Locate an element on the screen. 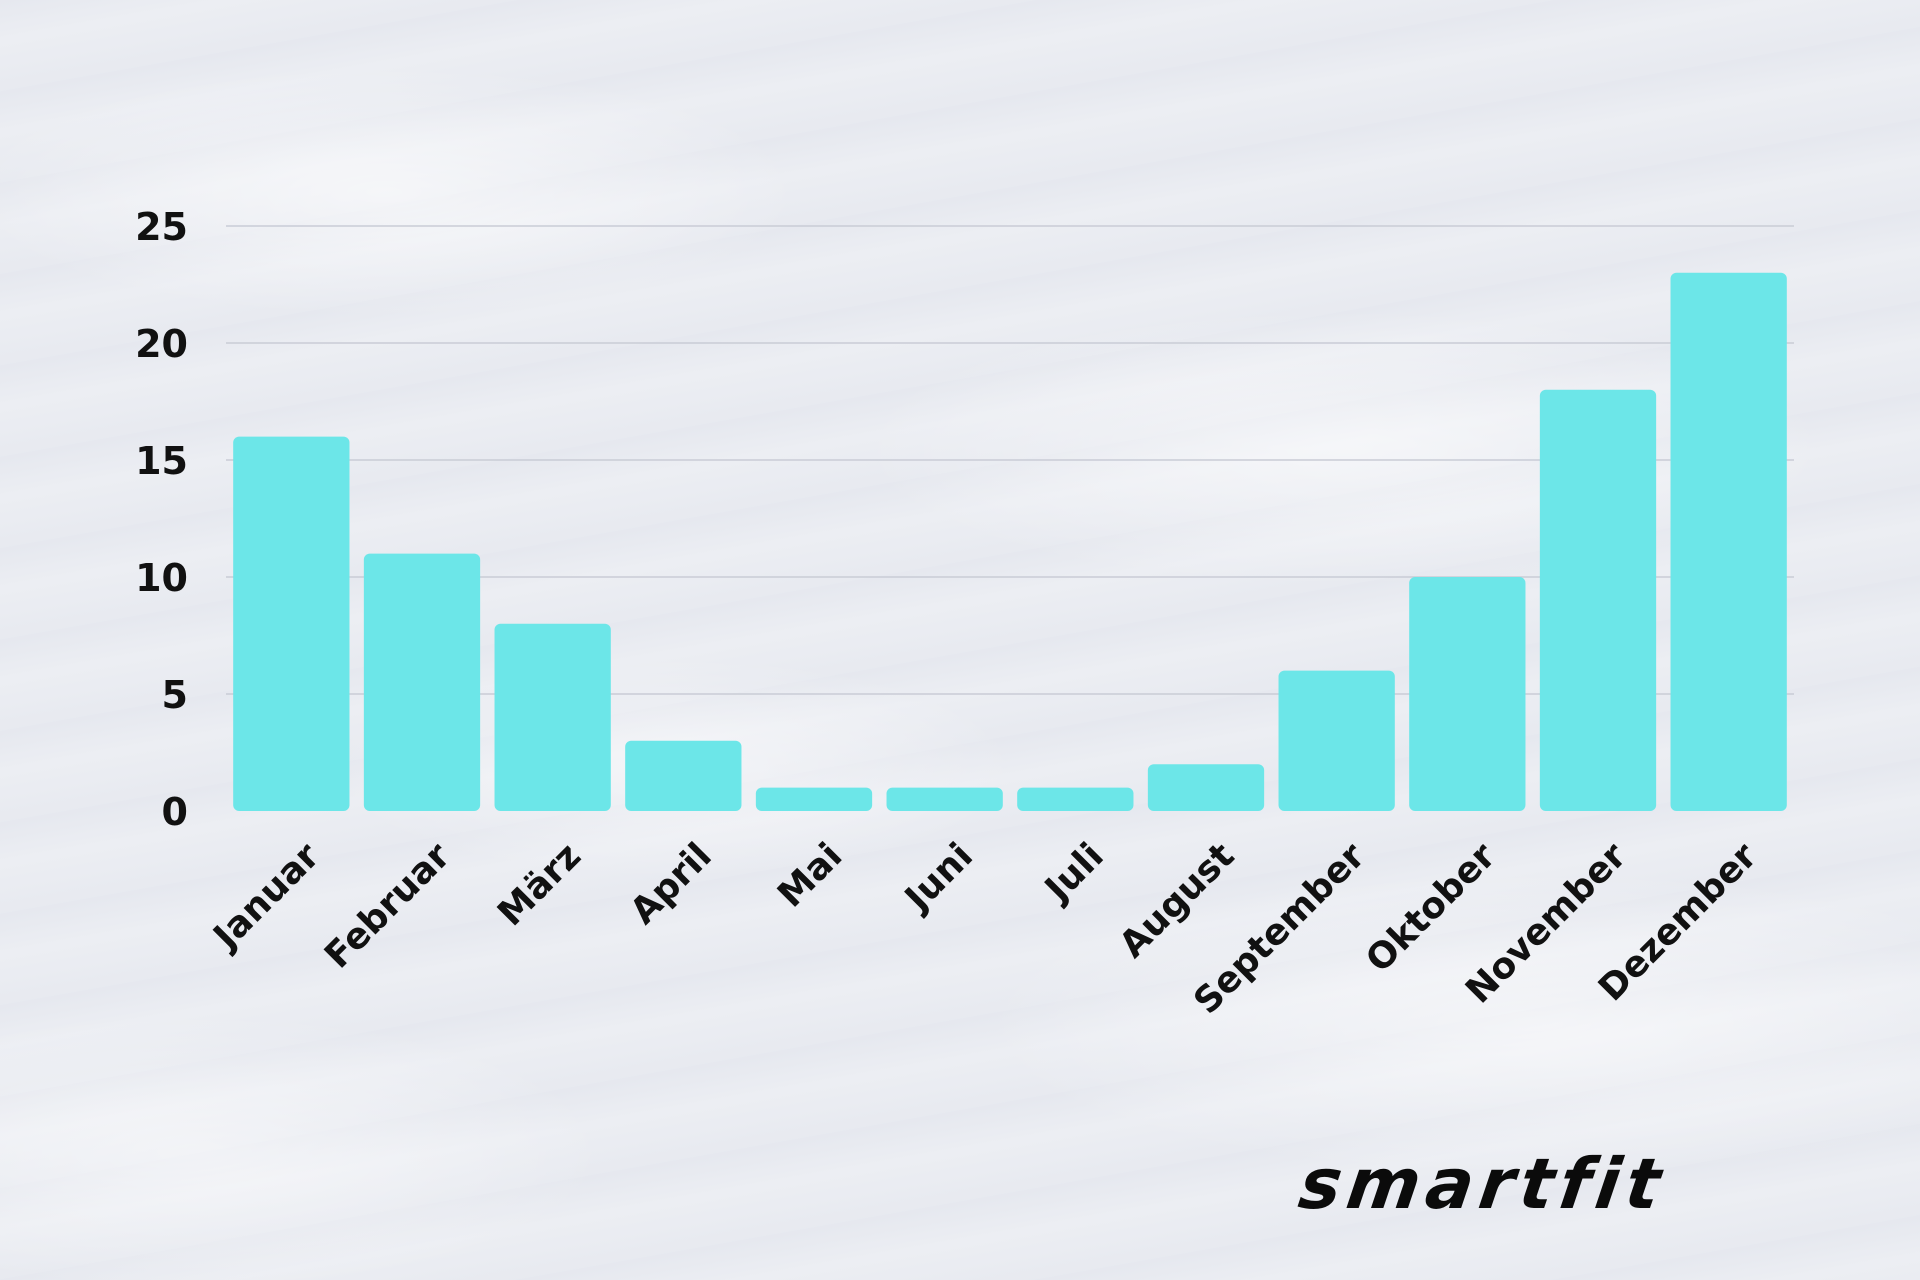 The width and height of the screenshot is (1920, 1280). x-tick-label: Juni is located at coordinates (938, 878).